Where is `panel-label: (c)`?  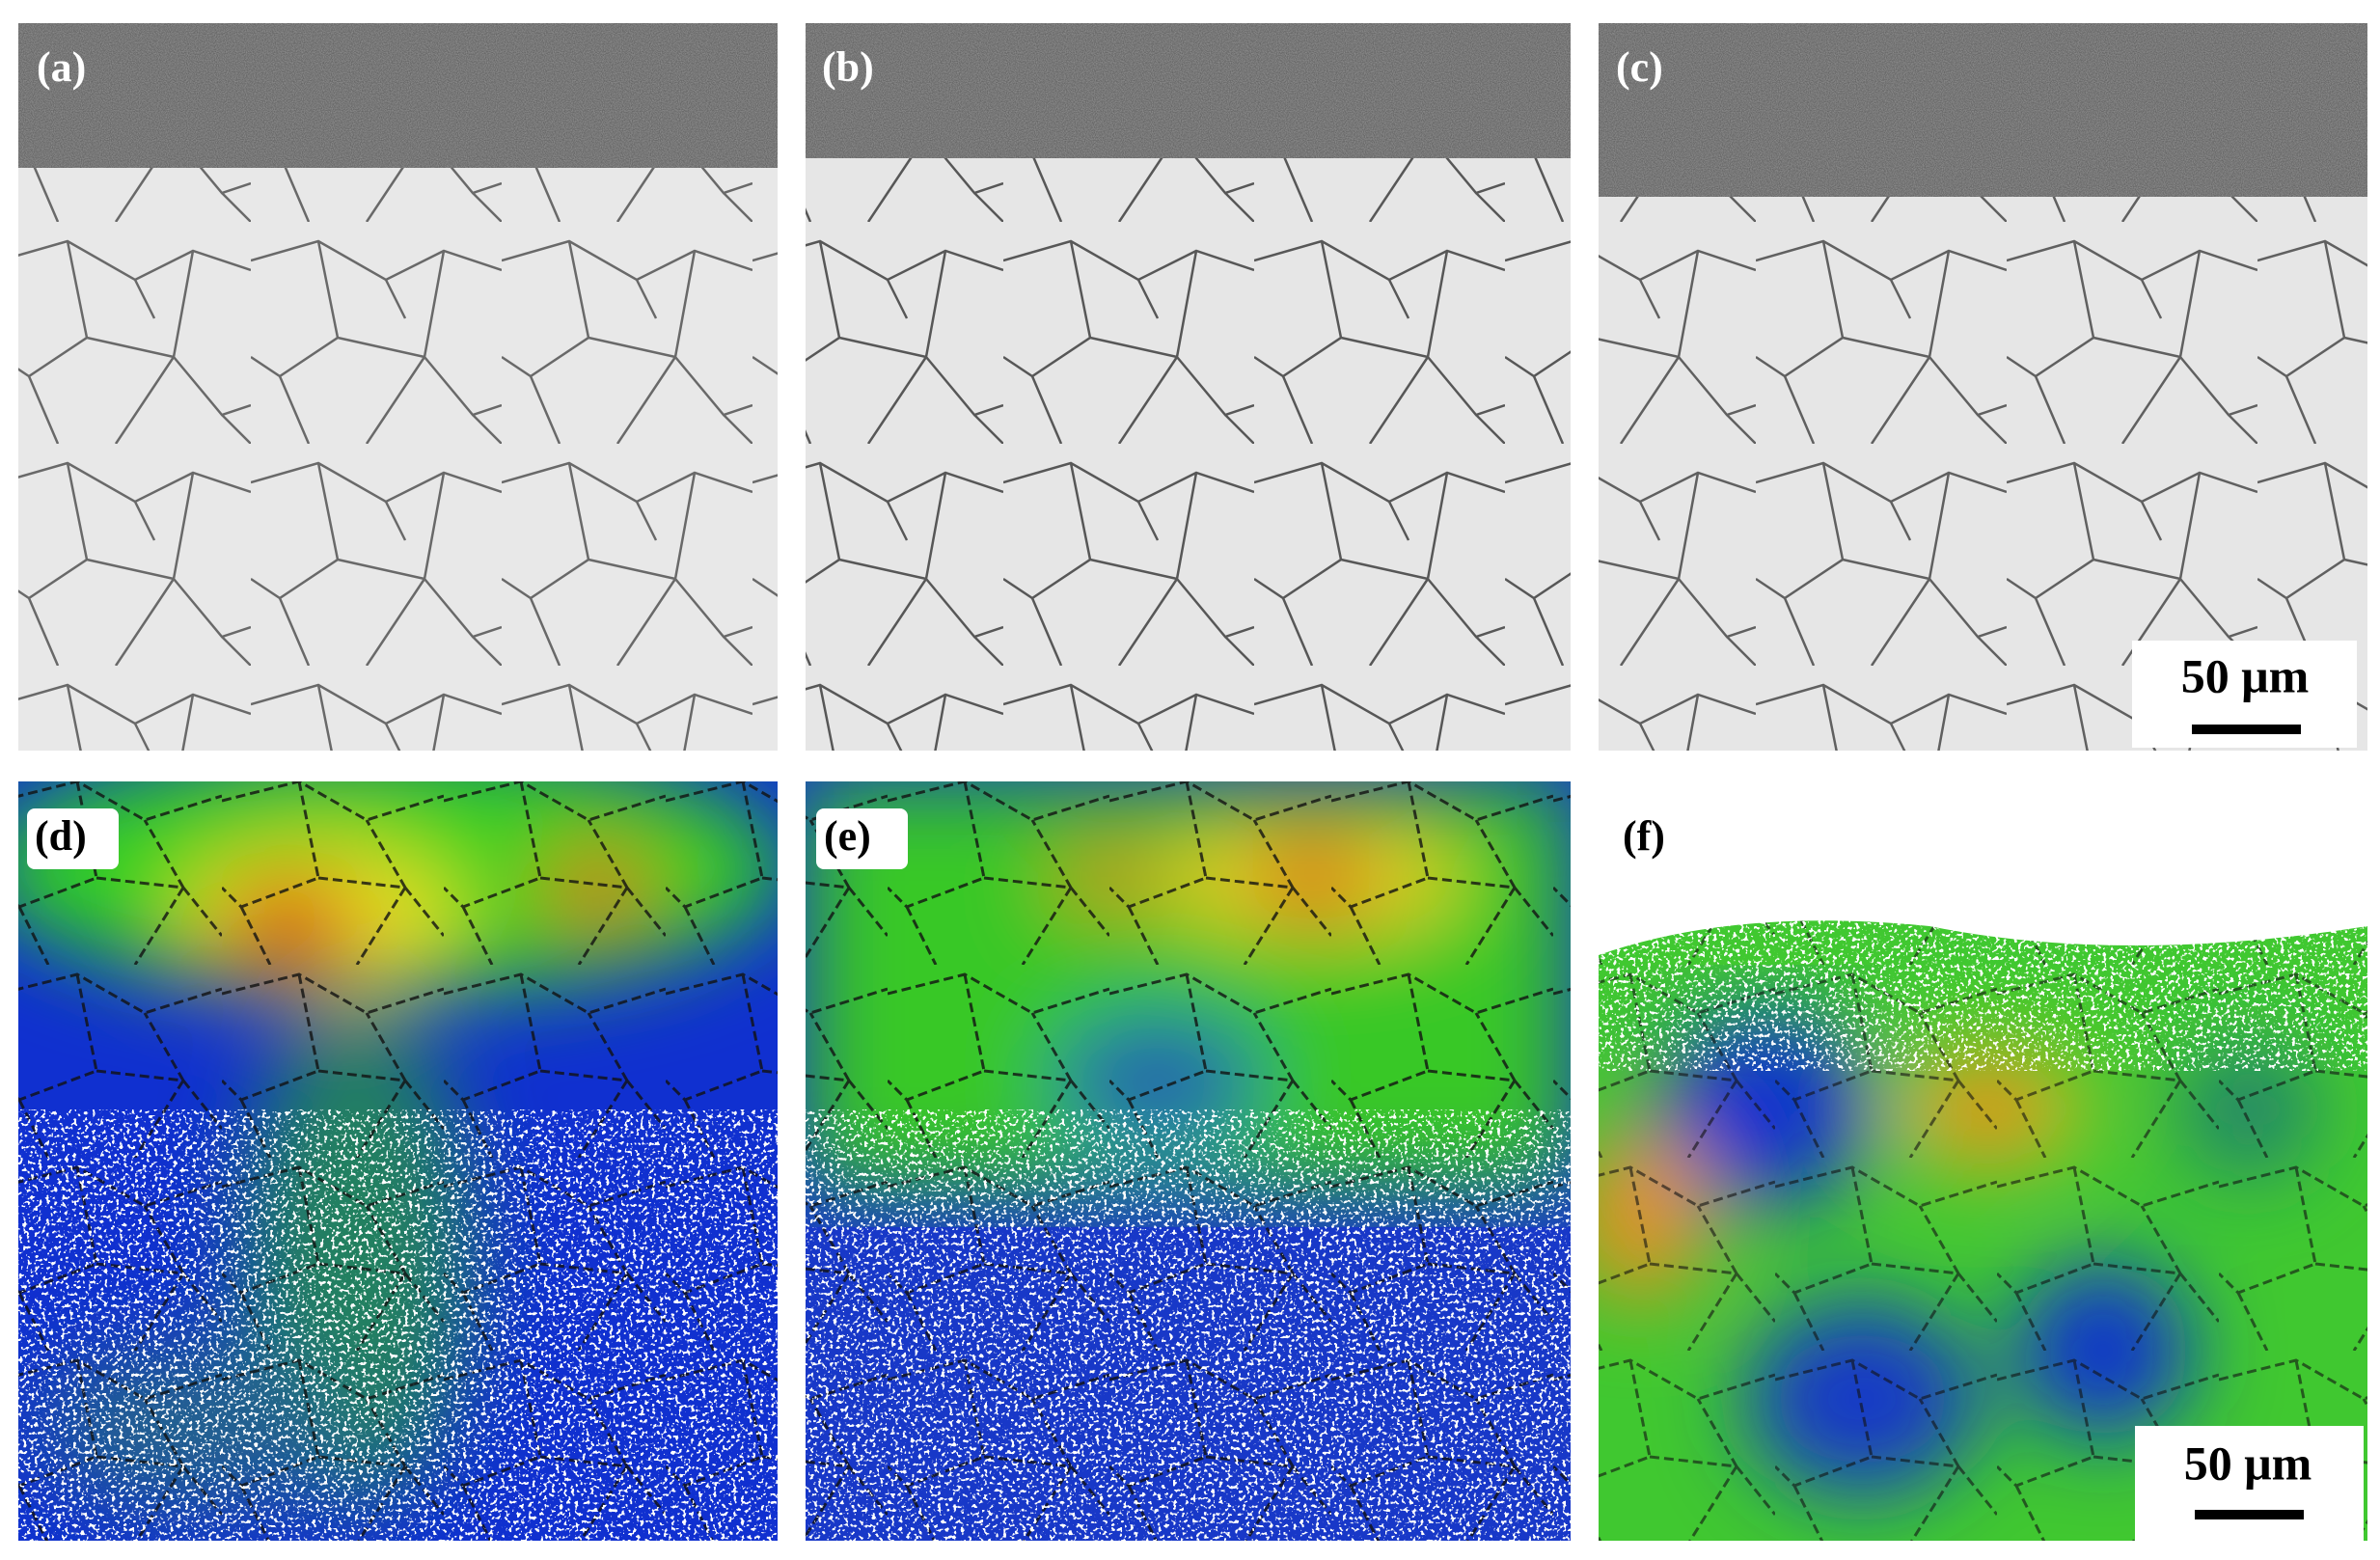 panel-label: (c) is located at coordinates (1640, 67).